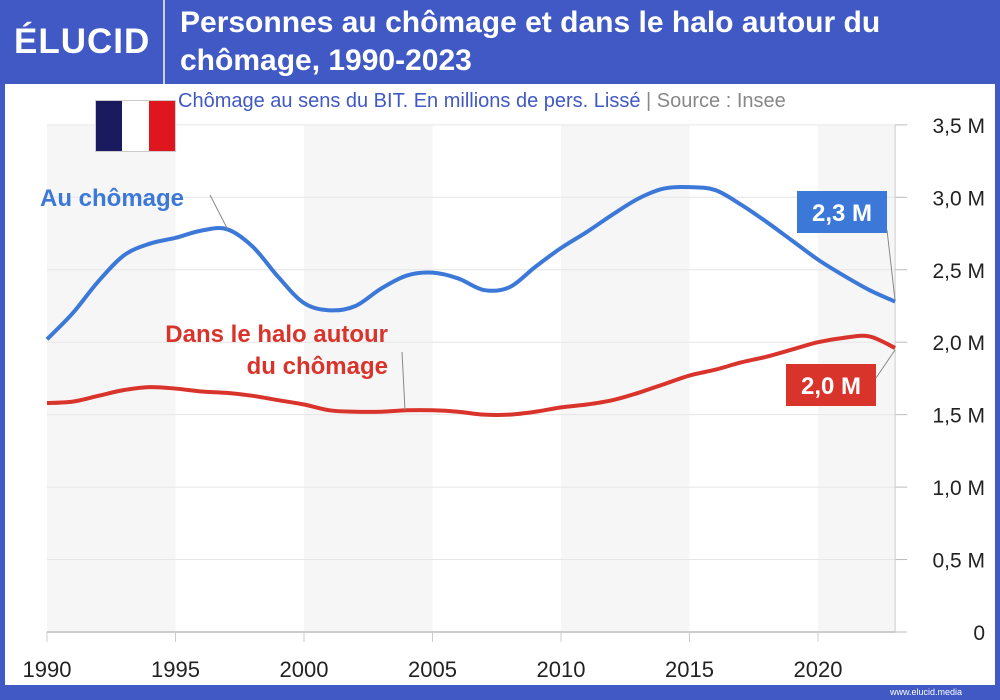 The image size is (1000, 700). Describe the element at coordinates (317, 366) in the screenshot. I see `series-label-halo-2: du chômage` at that location.